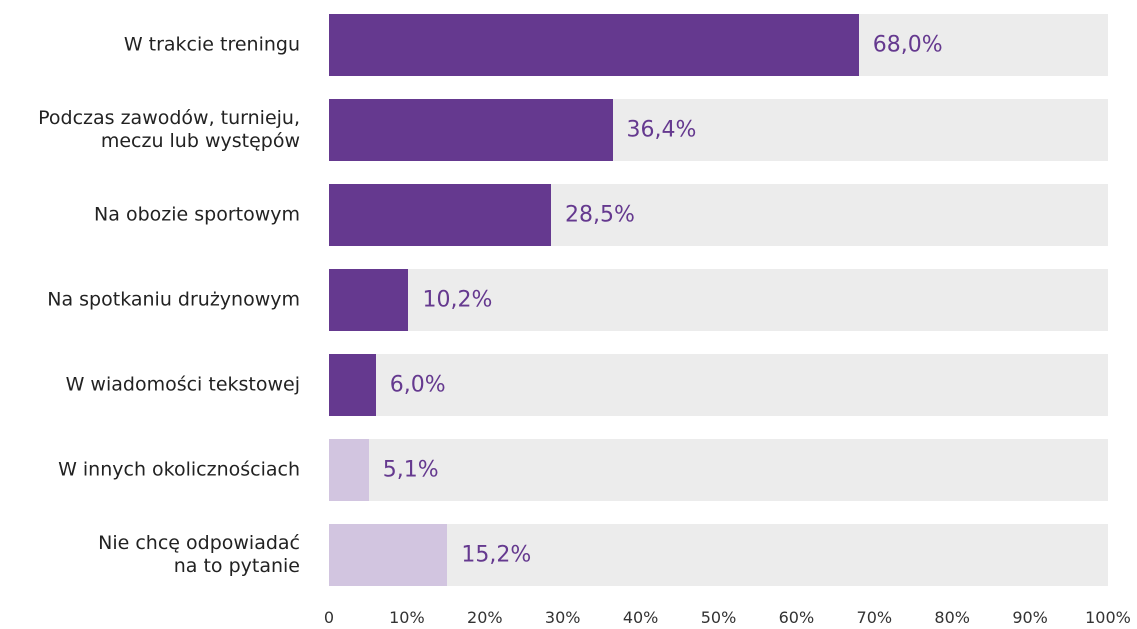  What do you see at coordinates (496, 555) in the screenshot?
I see `value-label: 15,2%` at bounding box center [496, 555].